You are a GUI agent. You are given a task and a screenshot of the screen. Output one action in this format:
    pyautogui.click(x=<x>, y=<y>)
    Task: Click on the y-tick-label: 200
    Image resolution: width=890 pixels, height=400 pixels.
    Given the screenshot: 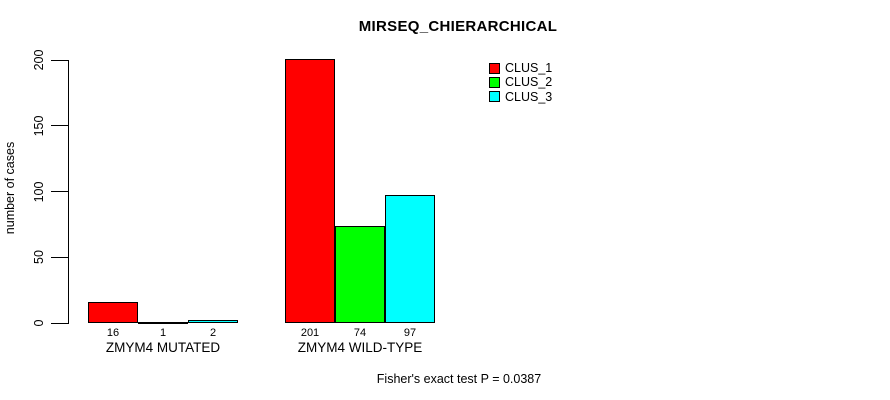 What is the action you would take?
    pyautogui.click(x=39, y=60)
    